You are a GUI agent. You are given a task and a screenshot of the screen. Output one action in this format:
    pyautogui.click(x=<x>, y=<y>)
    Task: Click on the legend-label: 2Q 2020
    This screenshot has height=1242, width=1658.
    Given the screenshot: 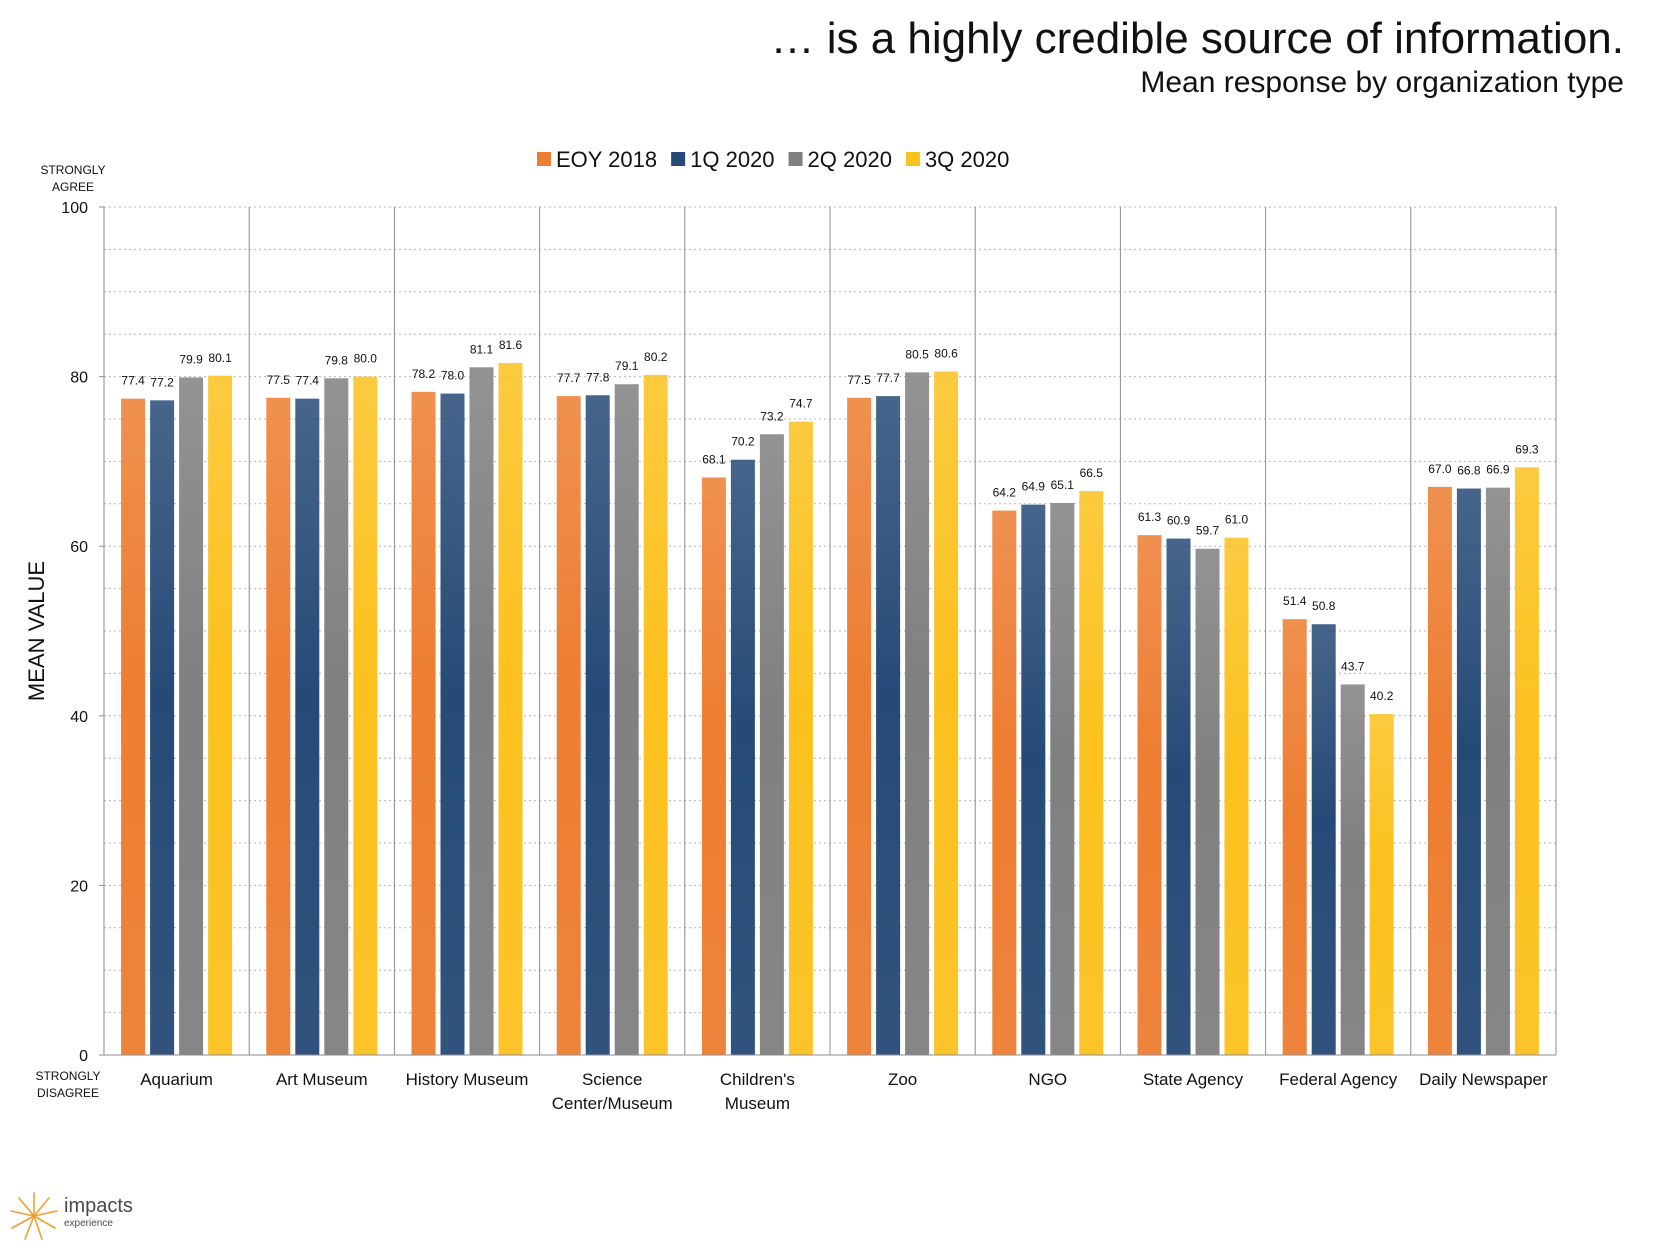 What is the action you would take?
    pyautogui.click(x=850, y=159)
    